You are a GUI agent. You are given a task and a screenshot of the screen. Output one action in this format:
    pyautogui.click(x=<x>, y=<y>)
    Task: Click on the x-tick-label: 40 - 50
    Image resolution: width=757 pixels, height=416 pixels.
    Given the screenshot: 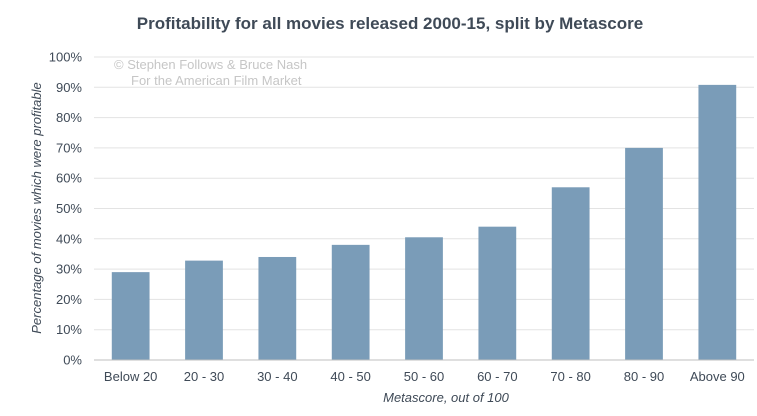 What is the action you would take?
    pyautogui.click(x=350, y=376)
    